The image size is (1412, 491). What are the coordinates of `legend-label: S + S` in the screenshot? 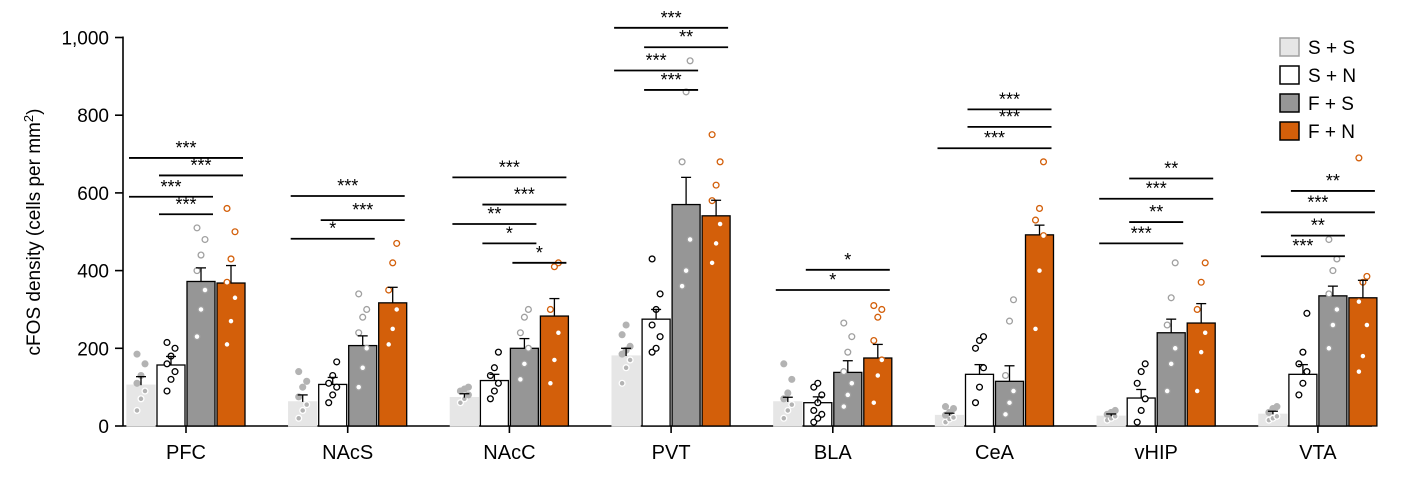 It's located at (1331, 48).